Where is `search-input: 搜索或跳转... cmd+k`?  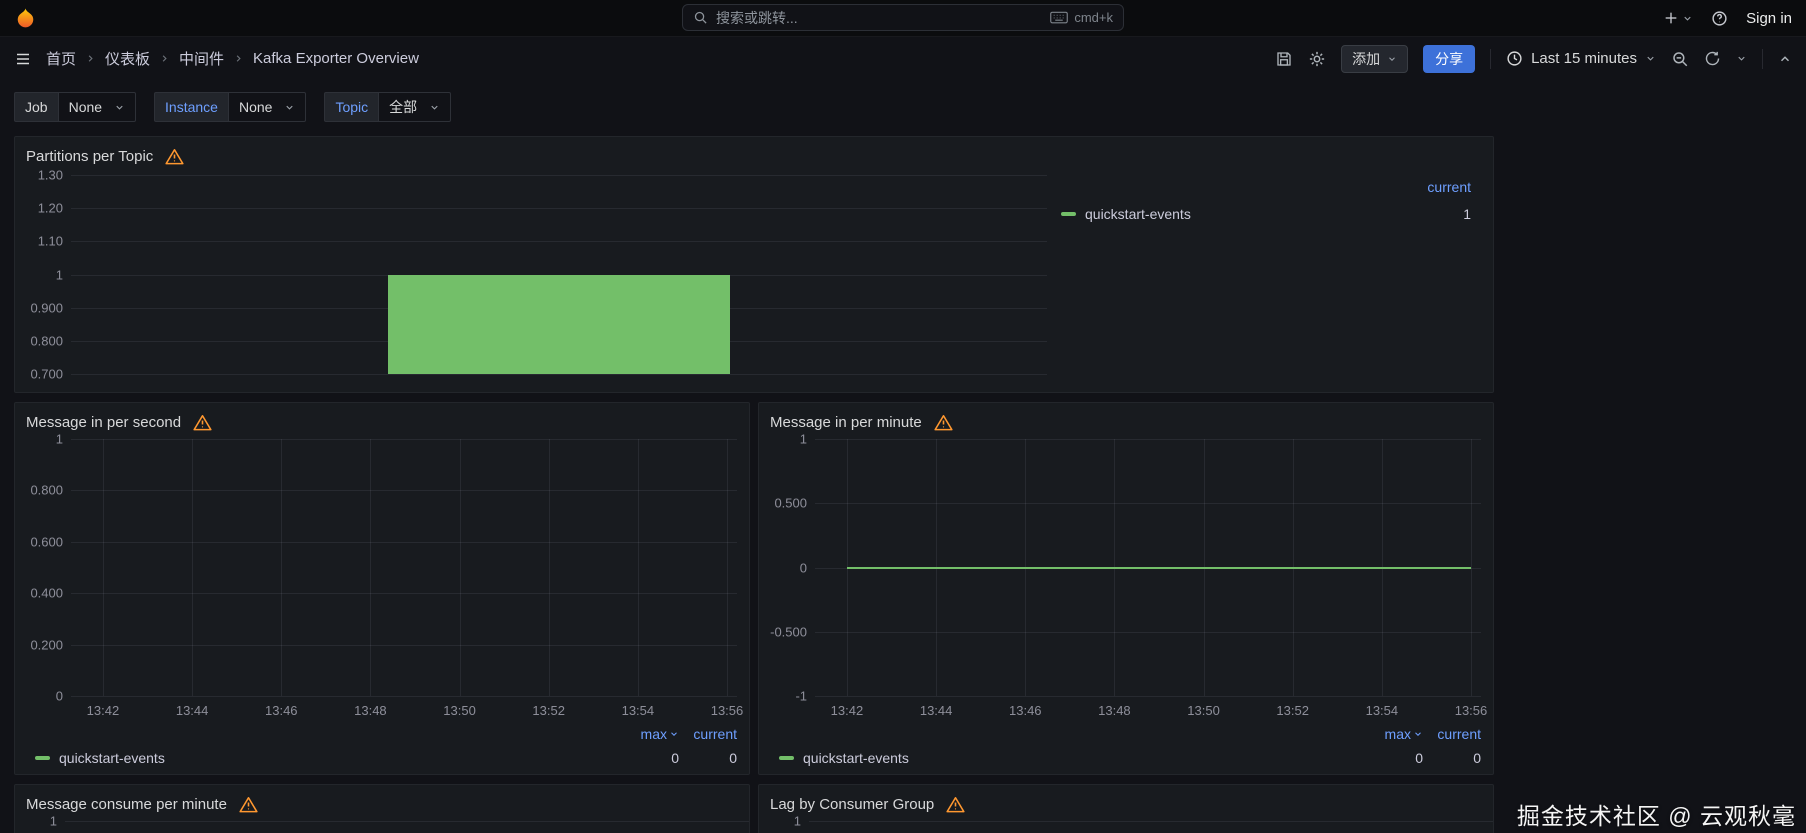
search-input: 搜索或跳转... cmd+k is located at coordinates (903, 17).